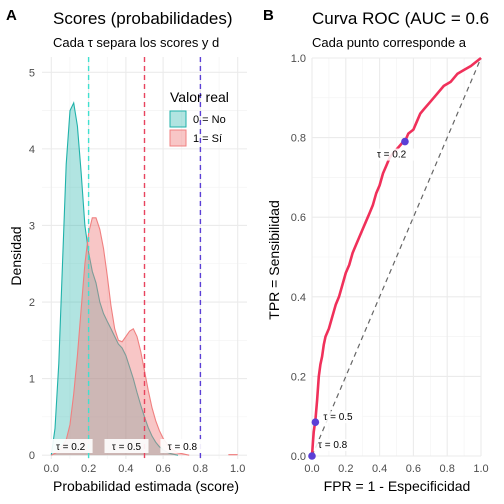  Describe the element at coordinates (298, 377) in the screenshot. I see `y-tick-label: 0.2` at that location.